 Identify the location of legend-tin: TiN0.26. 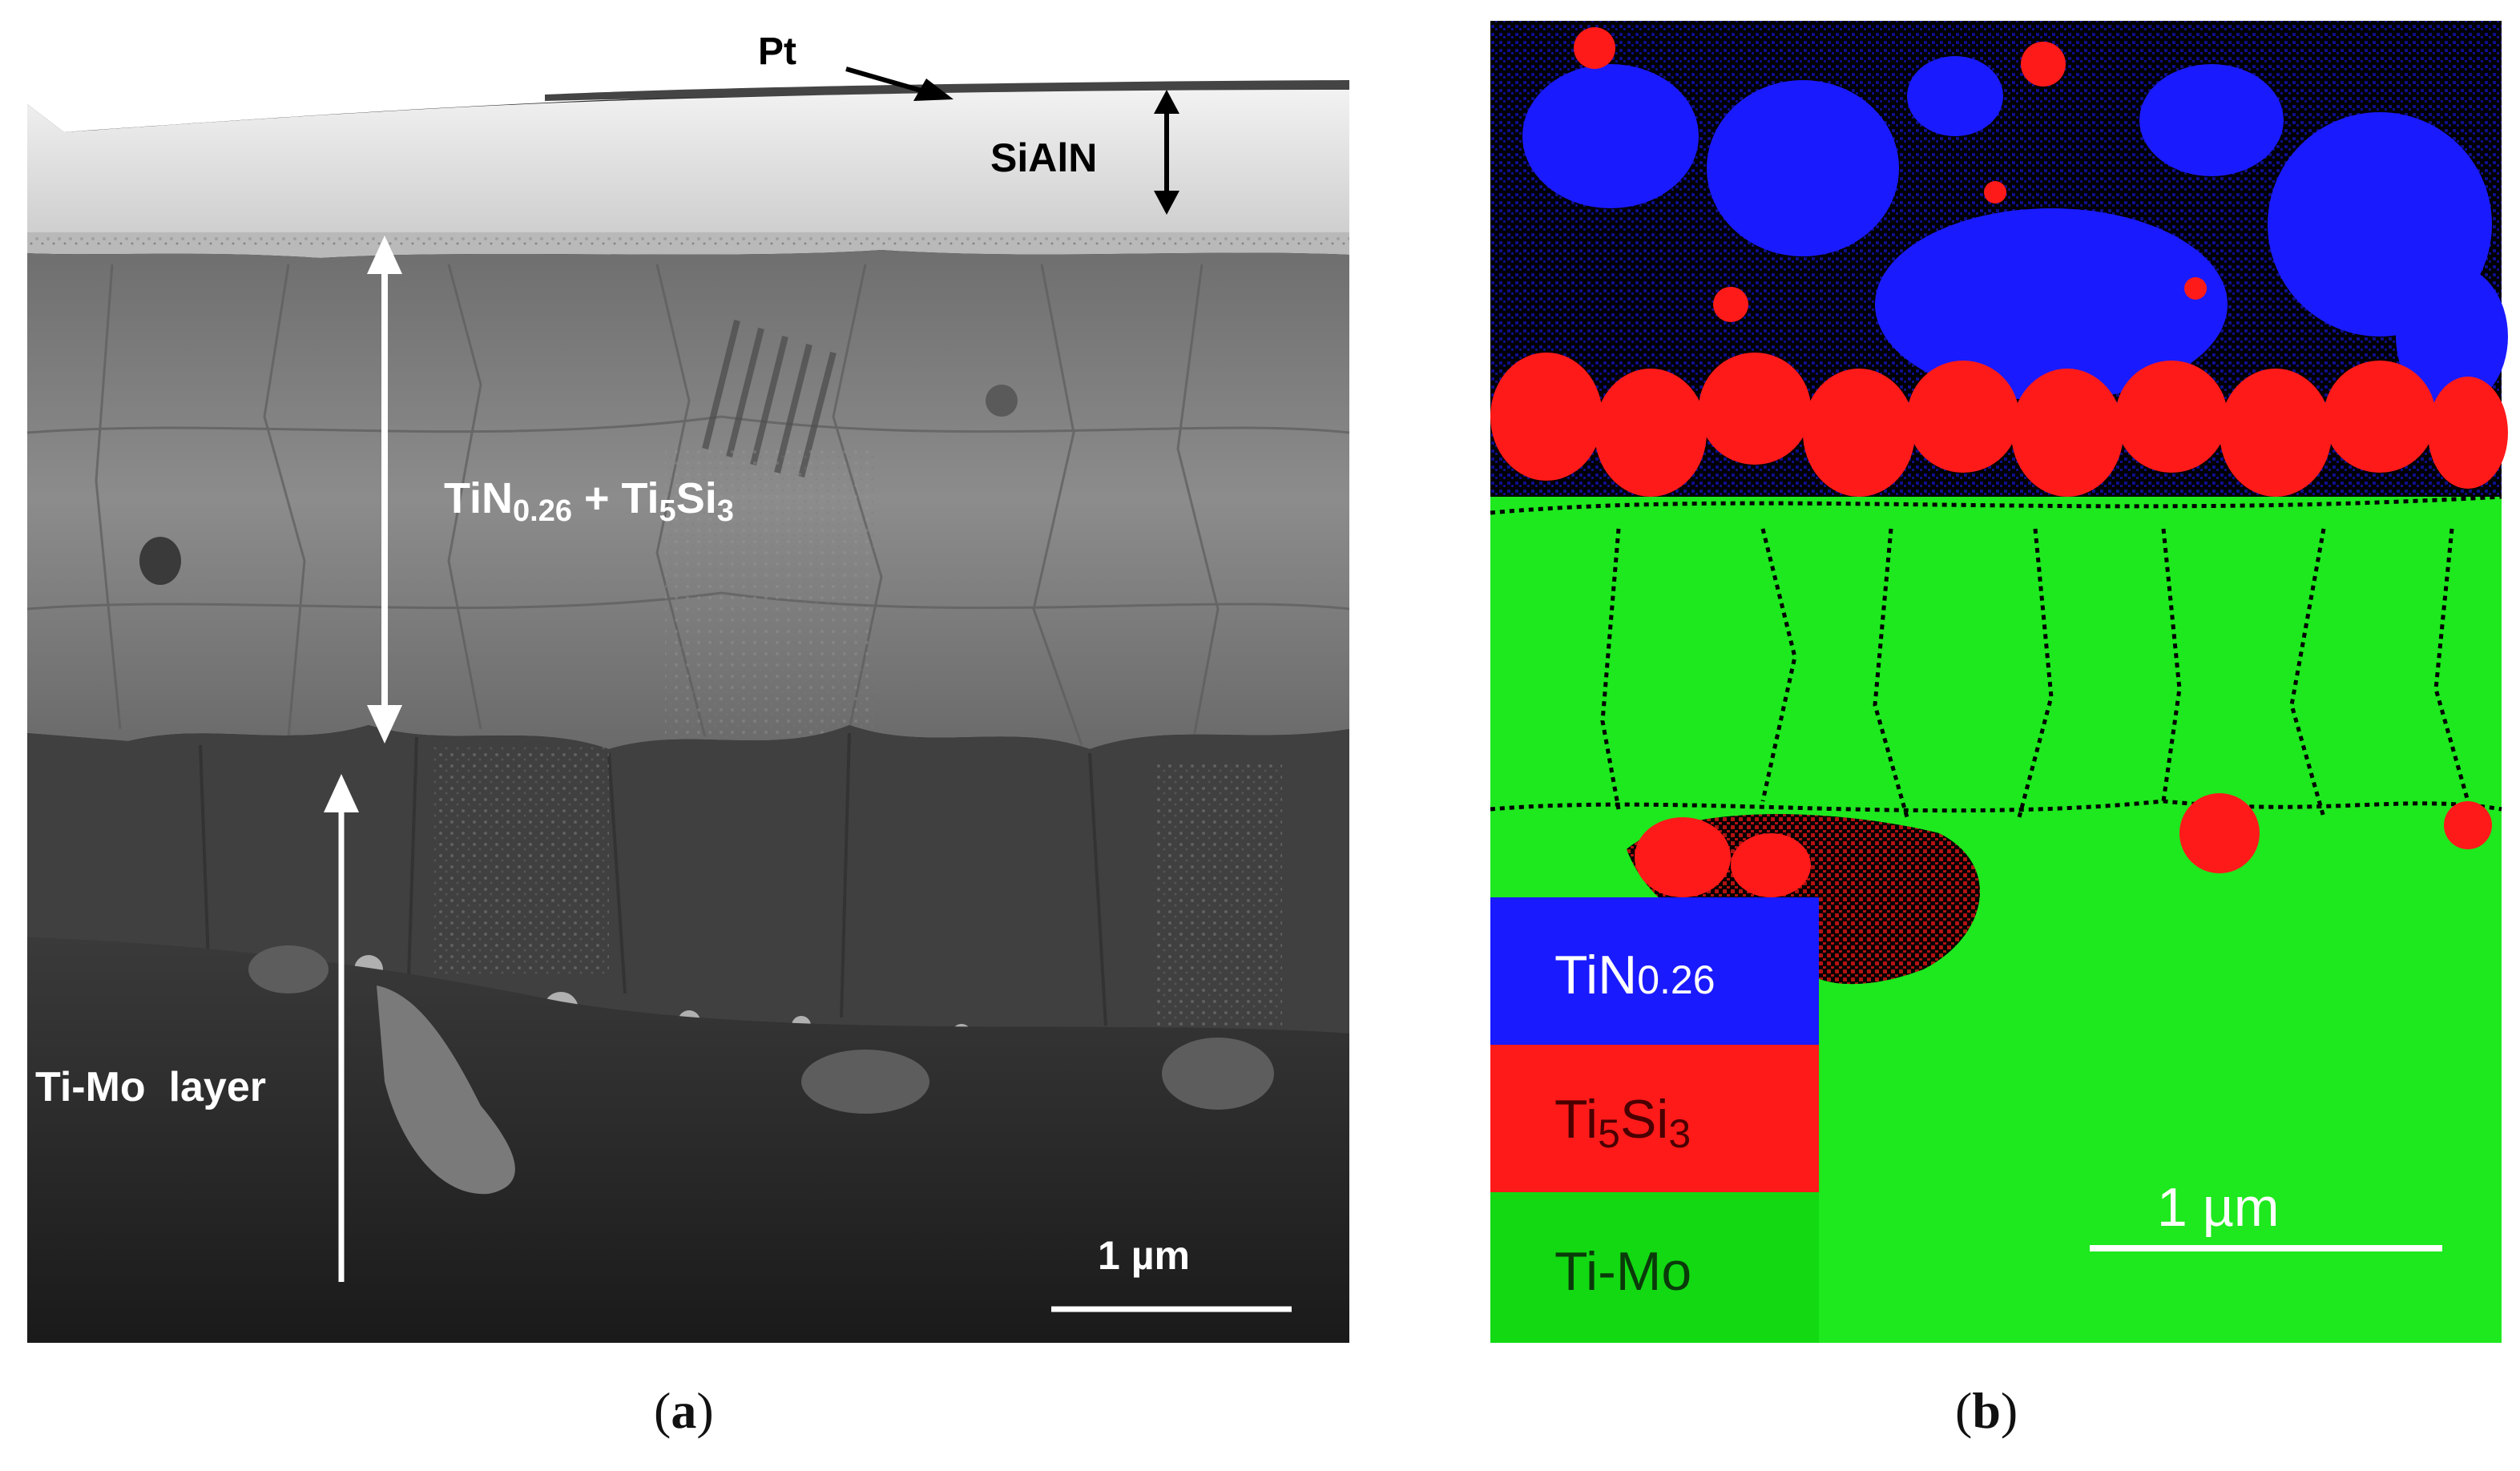
(1635, 975).